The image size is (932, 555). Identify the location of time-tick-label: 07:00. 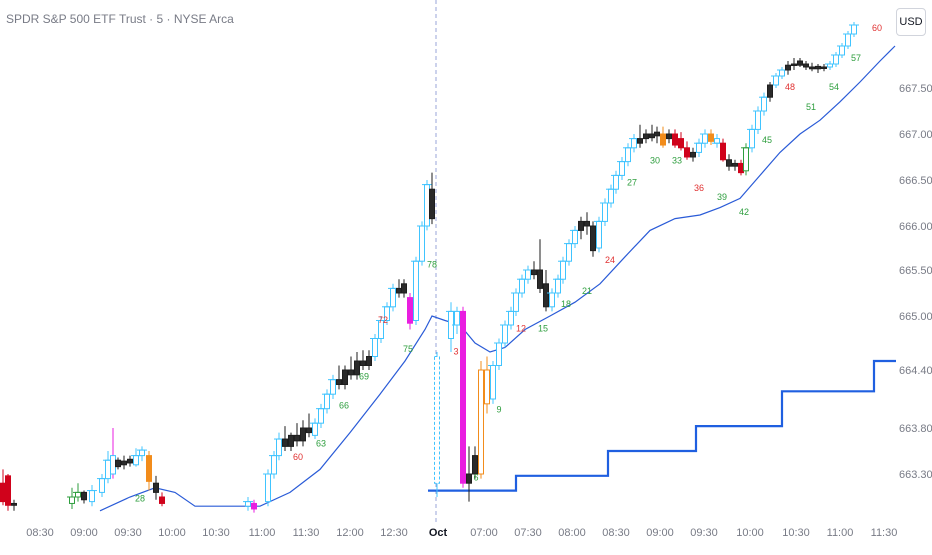
(484, 533).